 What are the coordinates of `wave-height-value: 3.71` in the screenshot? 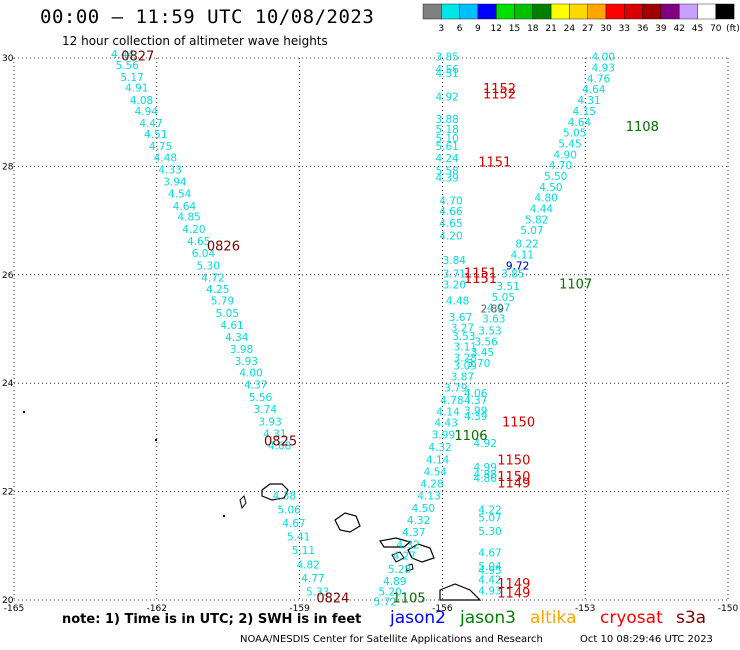 It's located at (454, 275).